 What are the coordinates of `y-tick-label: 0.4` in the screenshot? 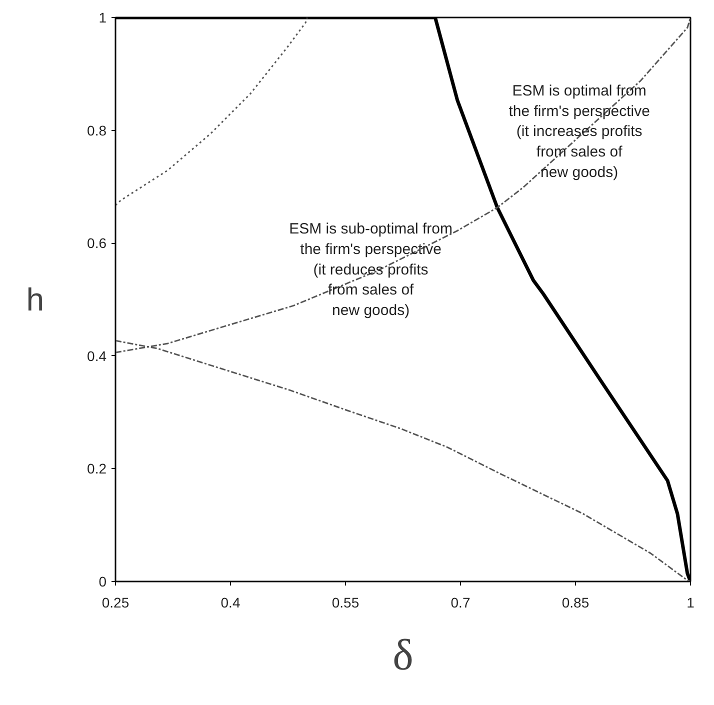 It's located at (97, 356).